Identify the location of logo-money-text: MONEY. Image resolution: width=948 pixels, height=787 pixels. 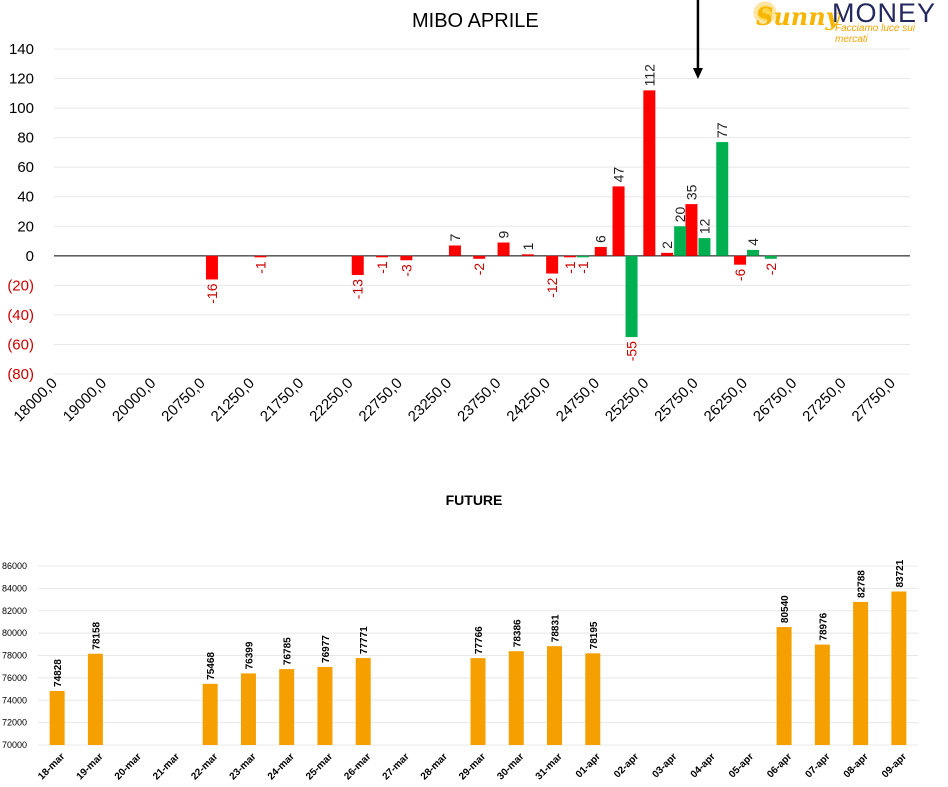
(884, 14).